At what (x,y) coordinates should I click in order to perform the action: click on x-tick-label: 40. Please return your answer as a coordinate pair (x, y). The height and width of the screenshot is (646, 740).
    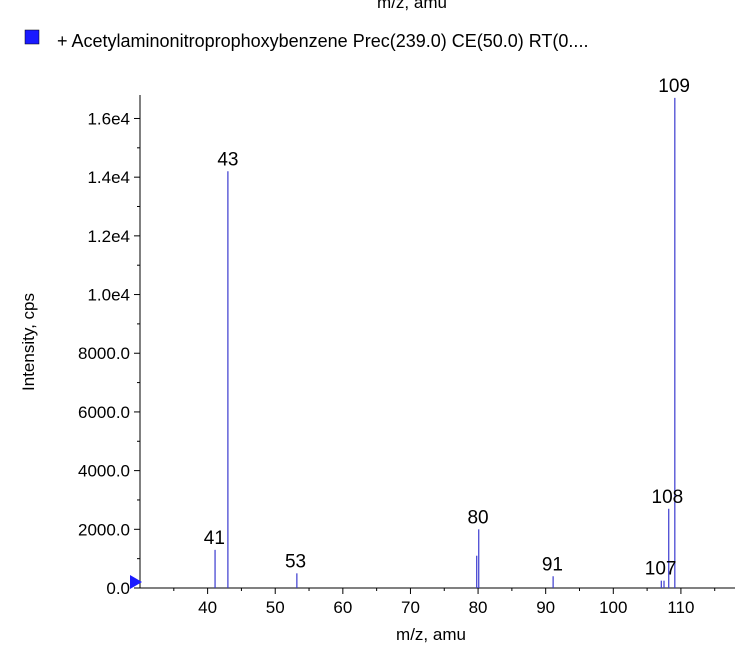
    Looking at the image, I should click on (207, 607).